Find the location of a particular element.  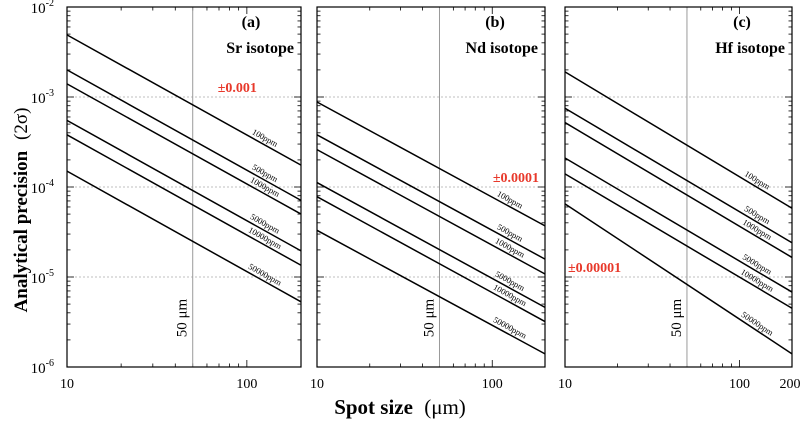

y-tick-exponent: -6 is located at coordinates (50, 363).